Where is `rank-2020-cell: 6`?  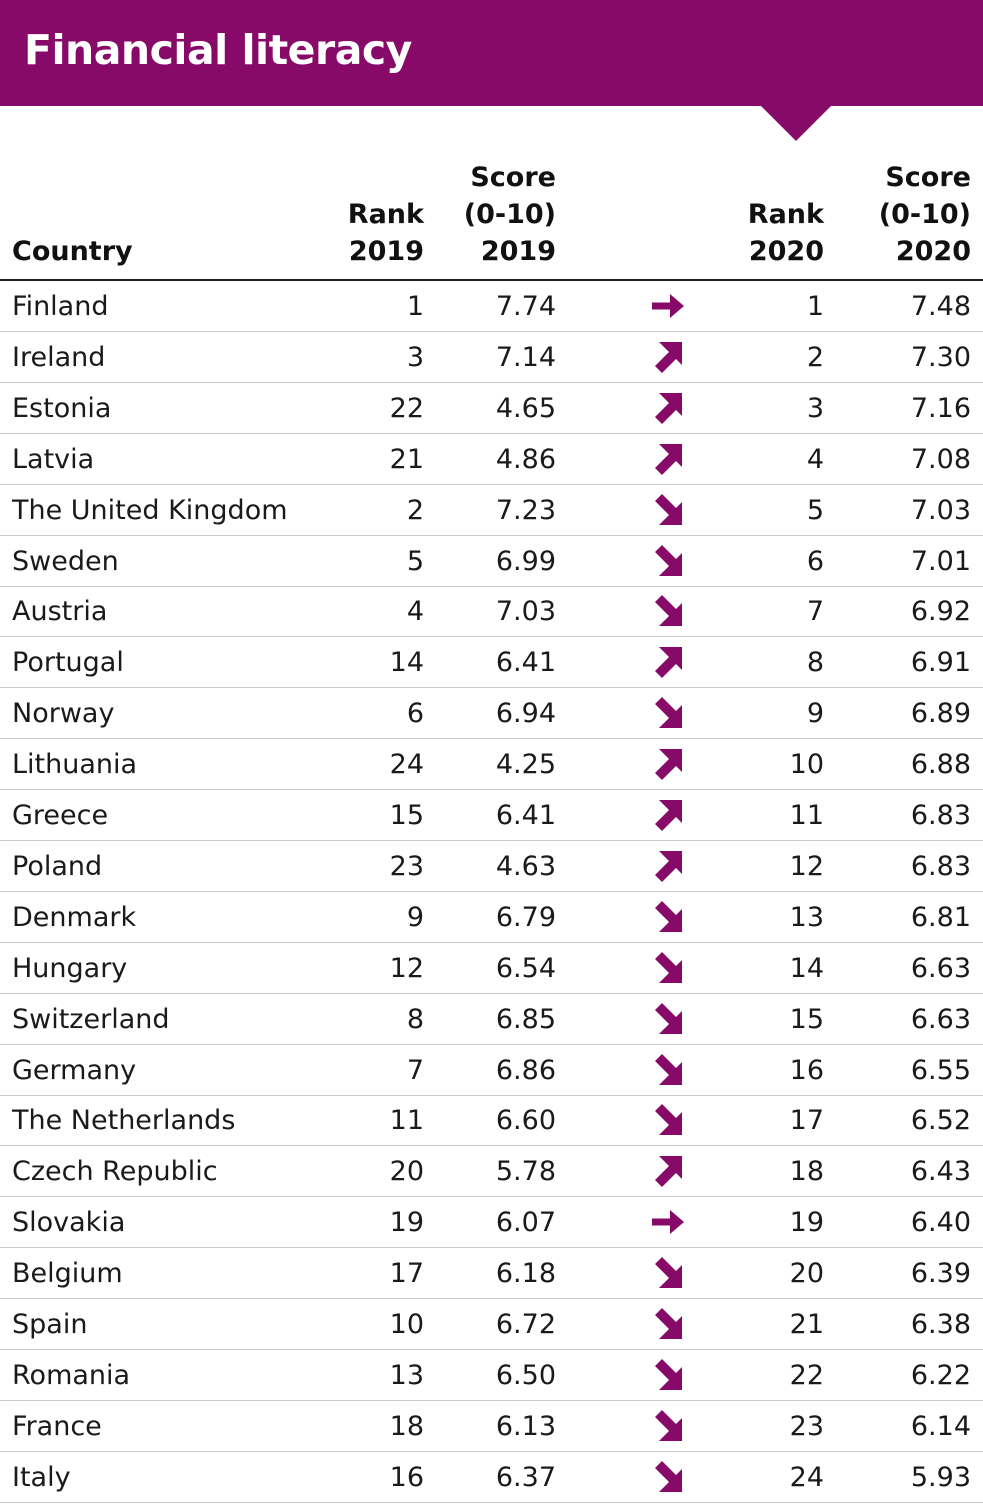 rank-2020-cell: 6 is located at coordinates (815, 561).